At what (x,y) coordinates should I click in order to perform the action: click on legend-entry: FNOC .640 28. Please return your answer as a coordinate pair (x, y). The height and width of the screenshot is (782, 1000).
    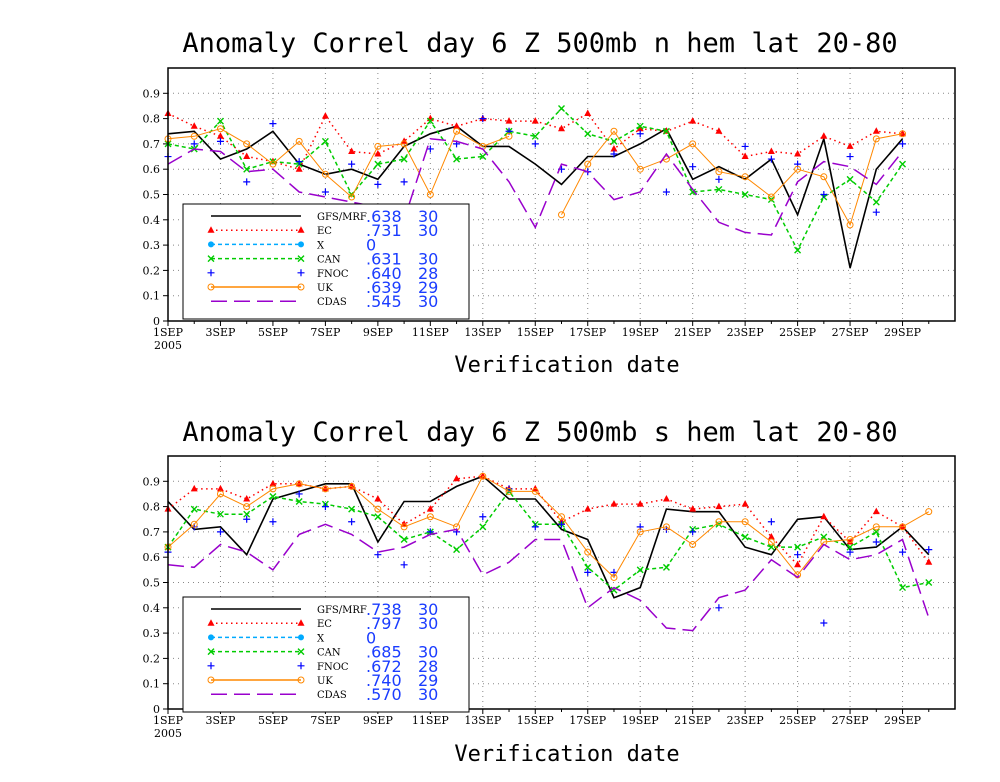
    Looking at the image, I should click on (322, 273).